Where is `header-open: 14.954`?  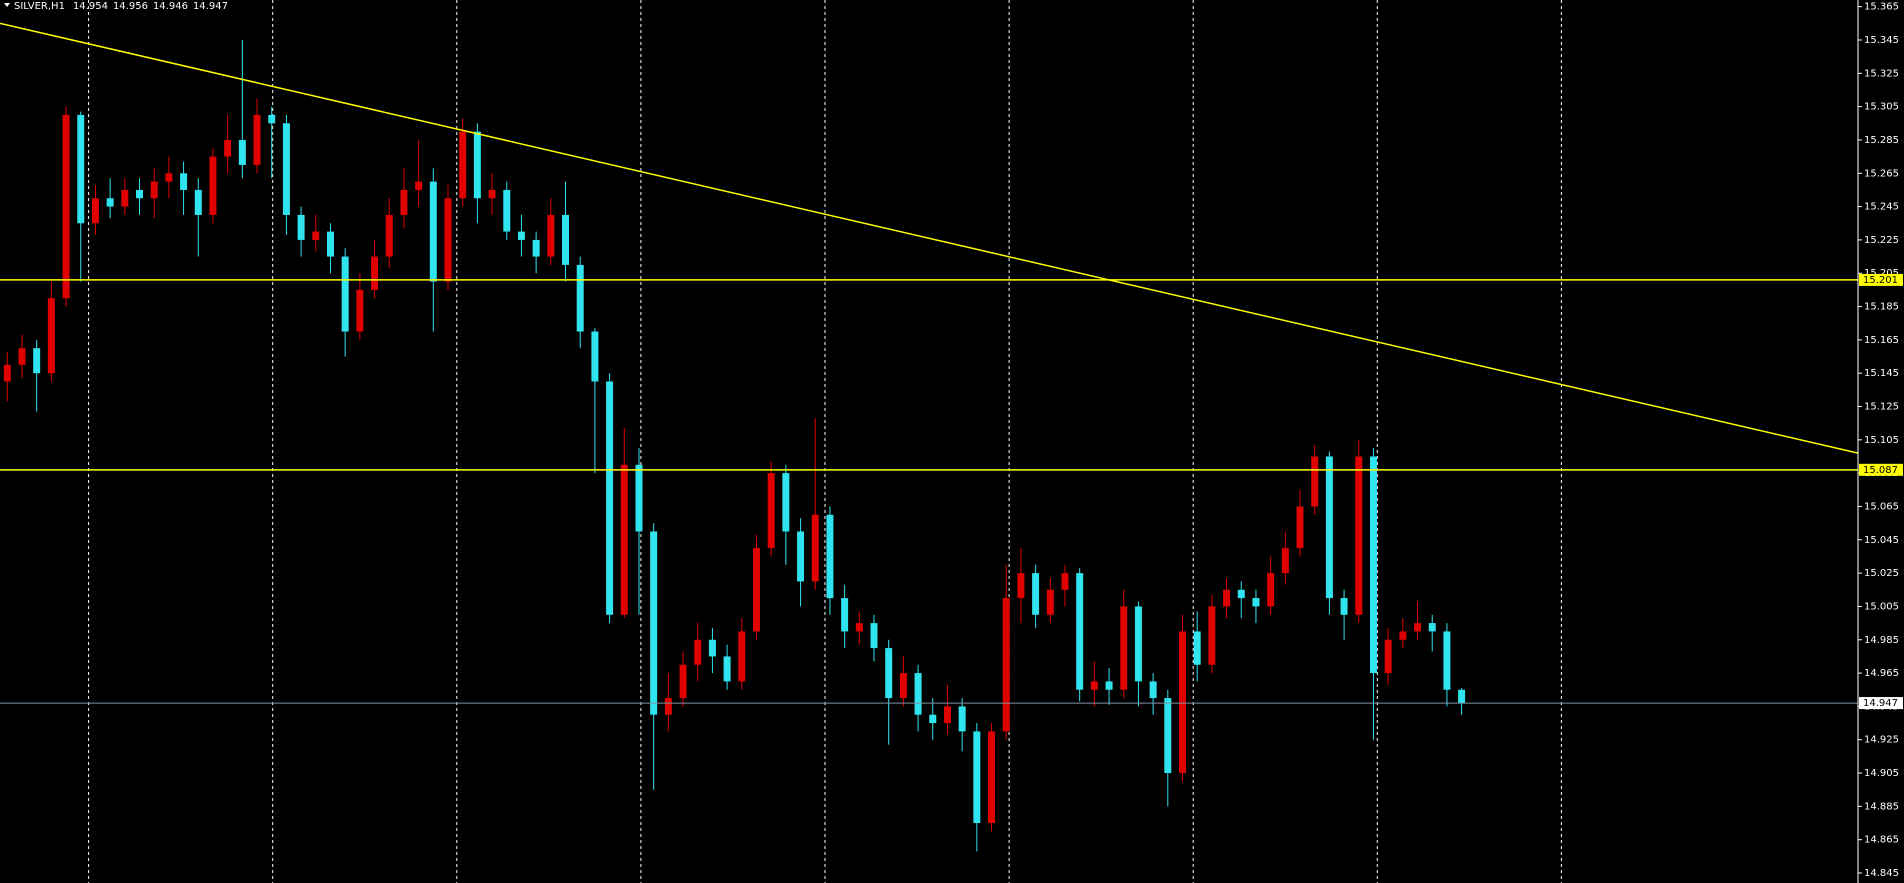 header-open: 14.954 is located at coordinates (90, 6).